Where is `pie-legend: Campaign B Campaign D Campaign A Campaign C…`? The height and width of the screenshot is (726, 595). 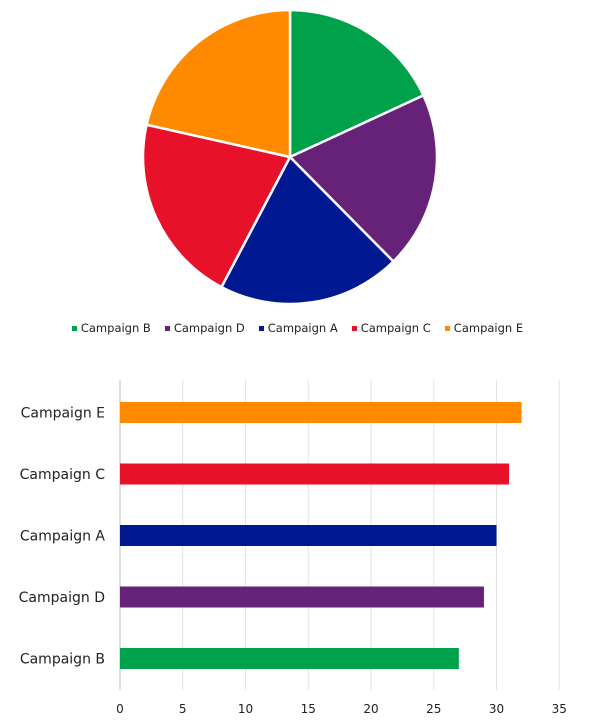
pie-legend: Campaign B Campaign D Campaign A Campaign C… is located at coordinates (297, 328).